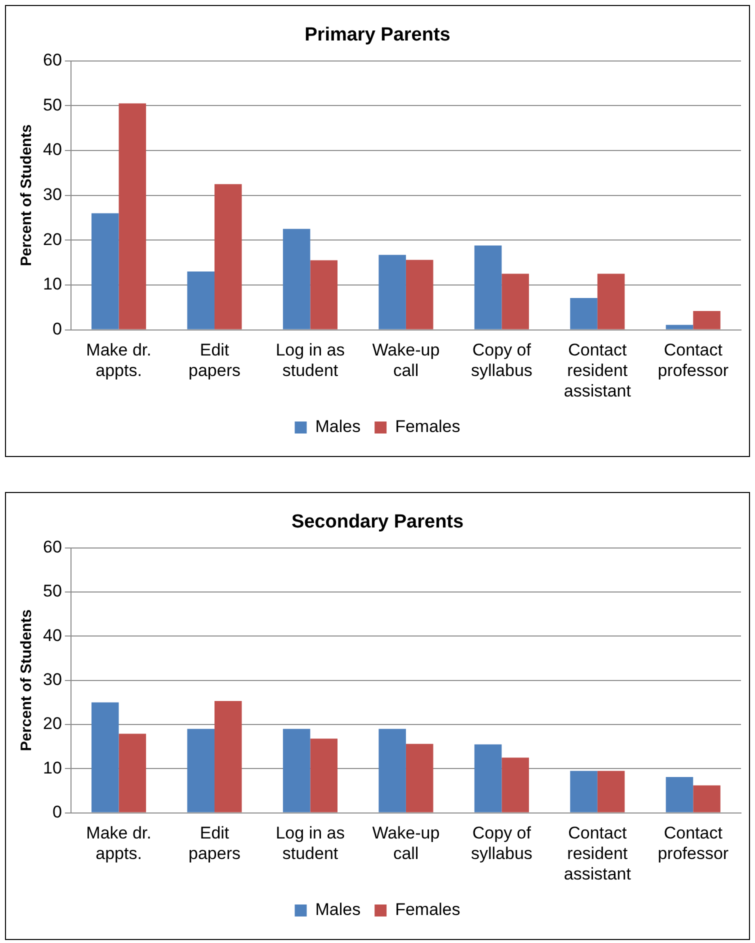 This screenshot has height=943, width=755. What do you see at coordinates (377, 35) in the screenshot?
I see `chart-title: Primary Parents` at bounding box center [377, 35].